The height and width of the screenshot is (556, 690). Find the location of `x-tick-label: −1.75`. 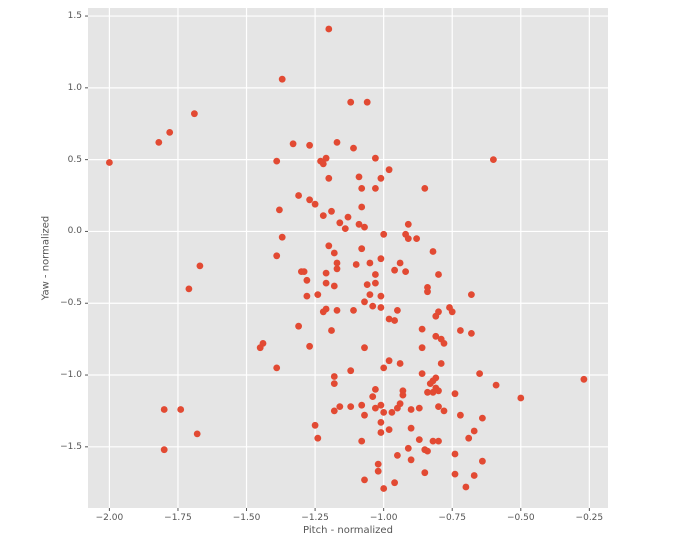

x-tick-label: −1.75 is located at coordinates (178, 518).